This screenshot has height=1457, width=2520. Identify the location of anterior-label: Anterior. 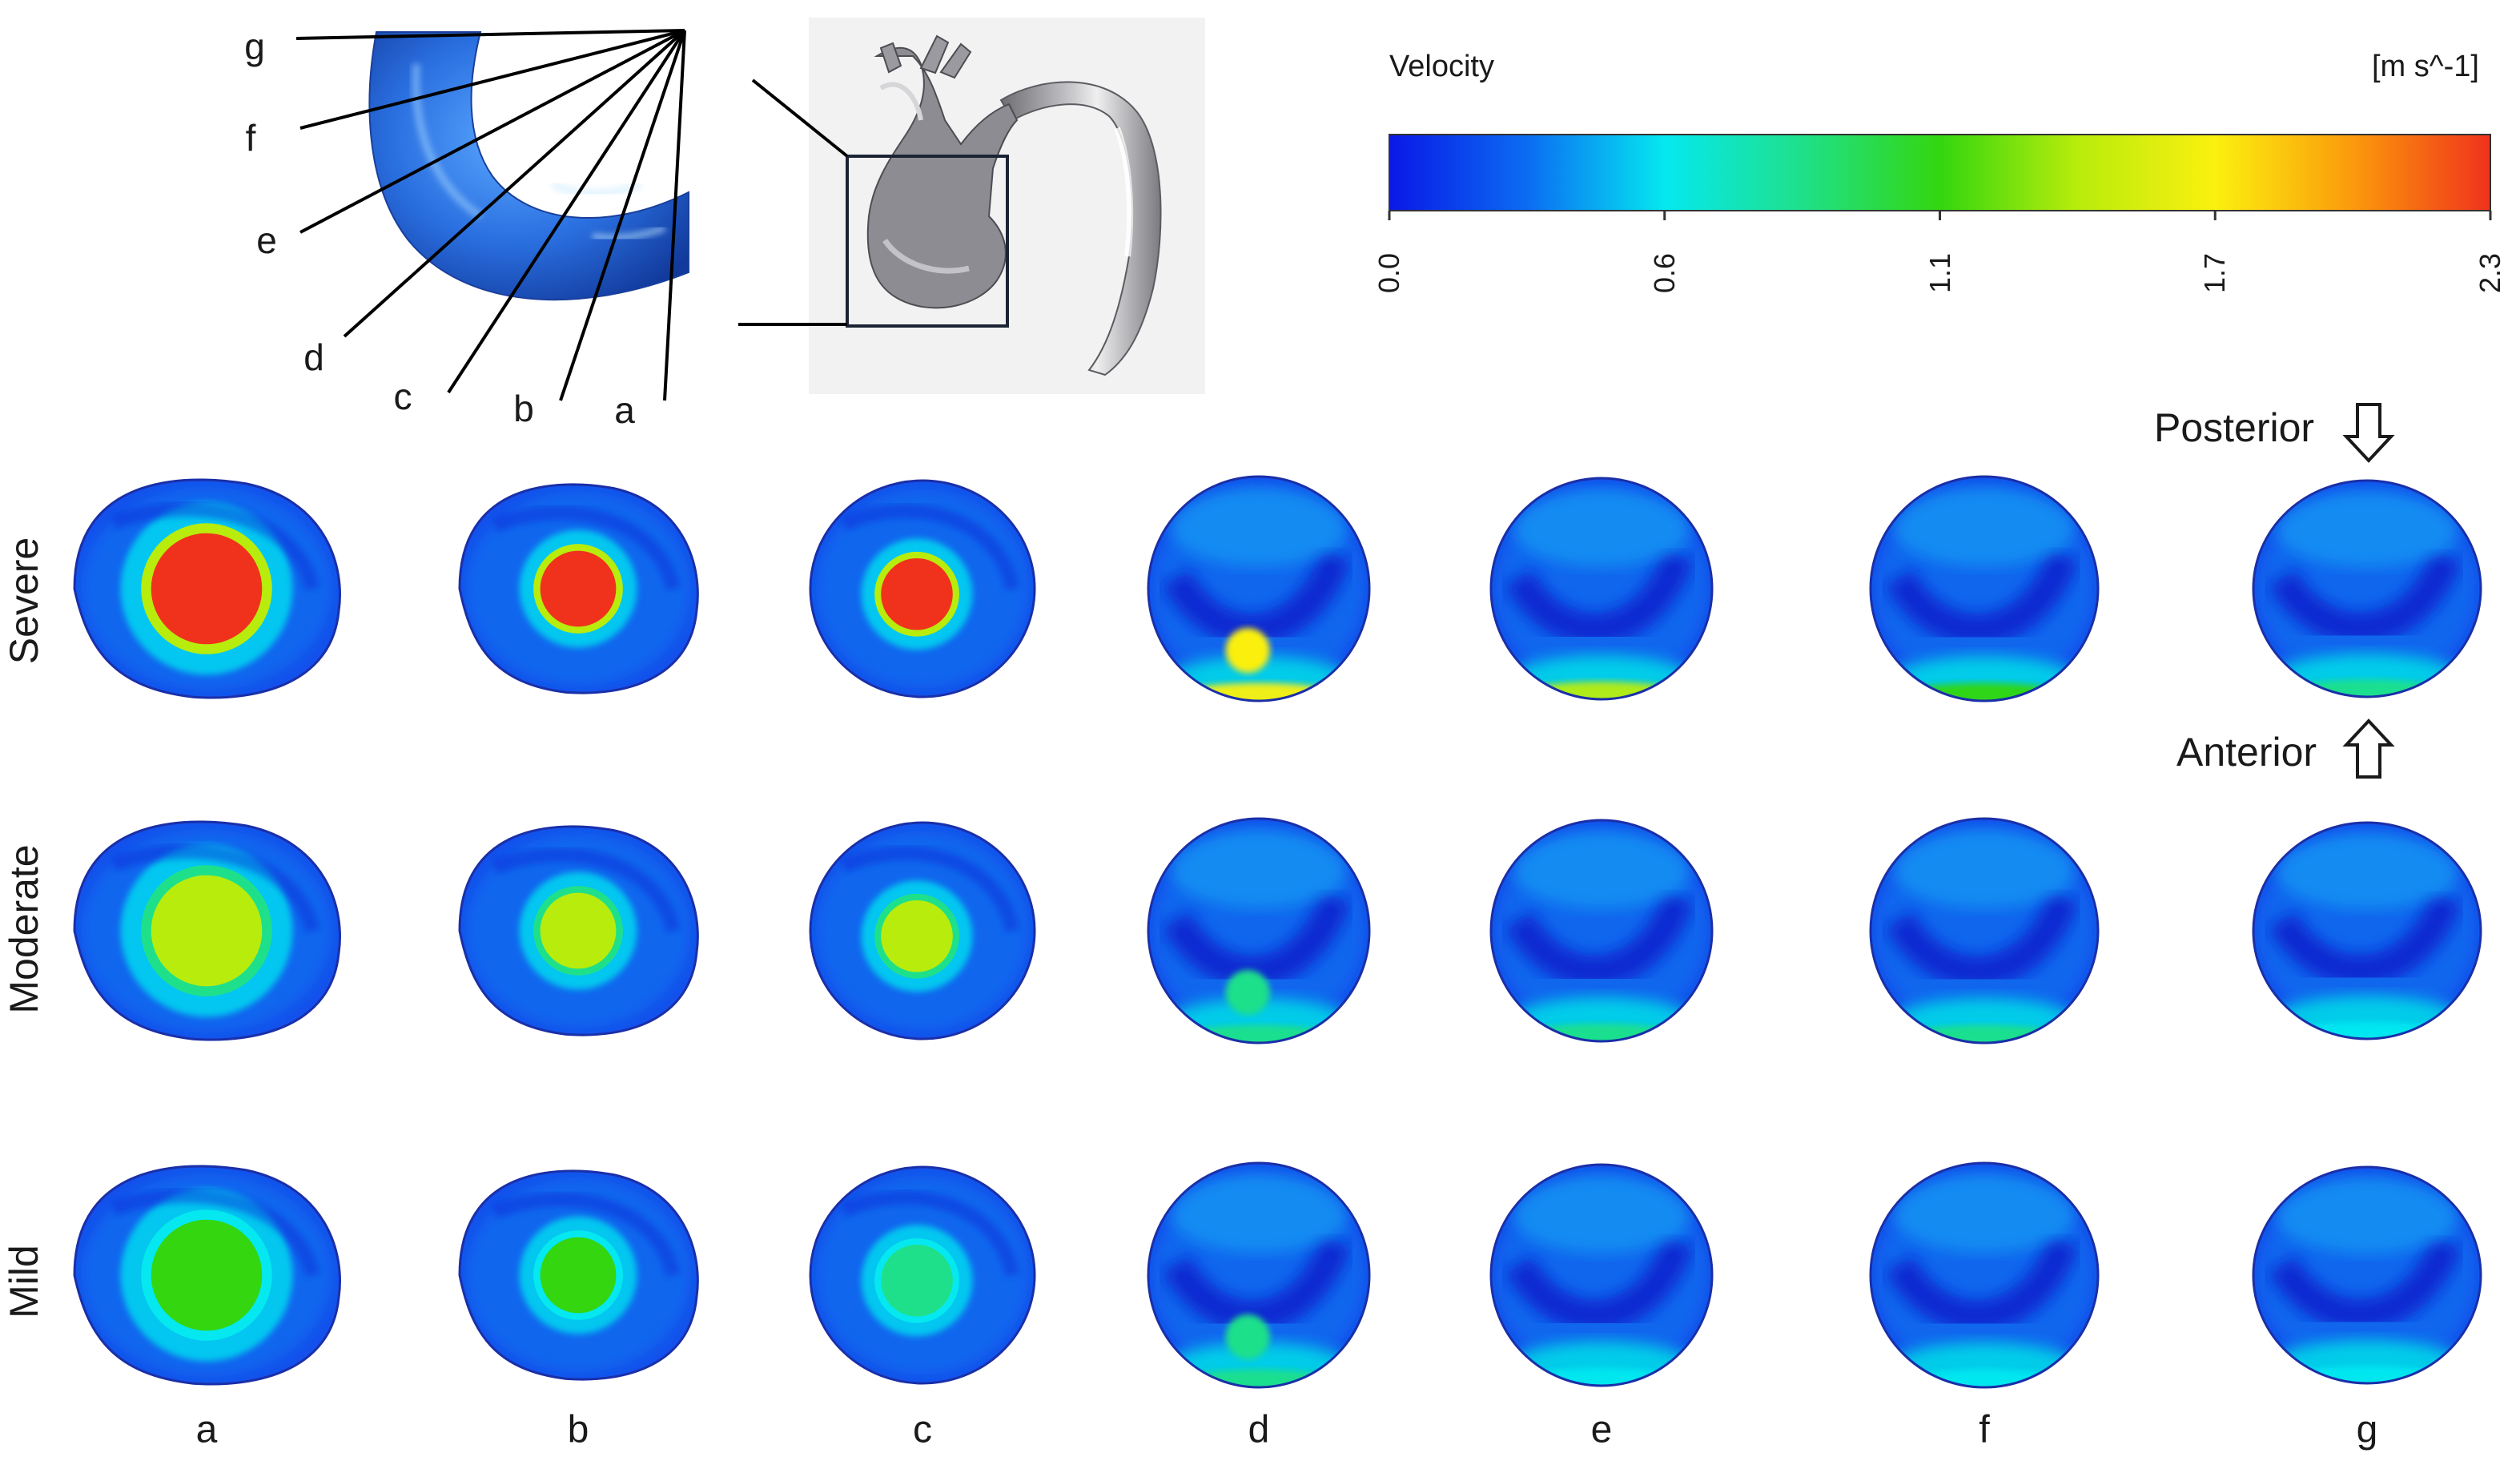
(2246, 752).